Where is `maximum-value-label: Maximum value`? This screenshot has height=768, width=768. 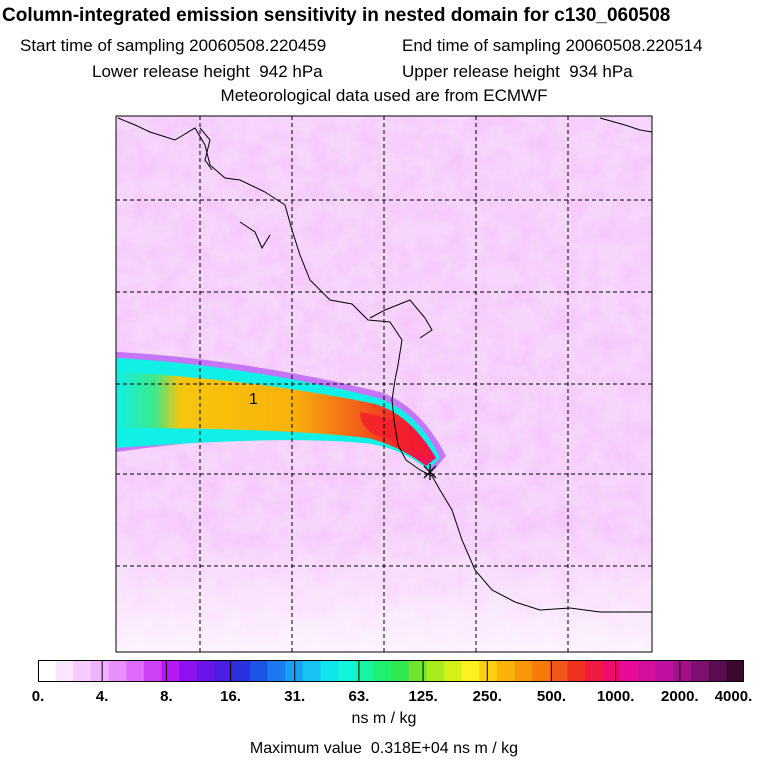 maximum-value-label: Maximum value is located at coordinates (305, 748).